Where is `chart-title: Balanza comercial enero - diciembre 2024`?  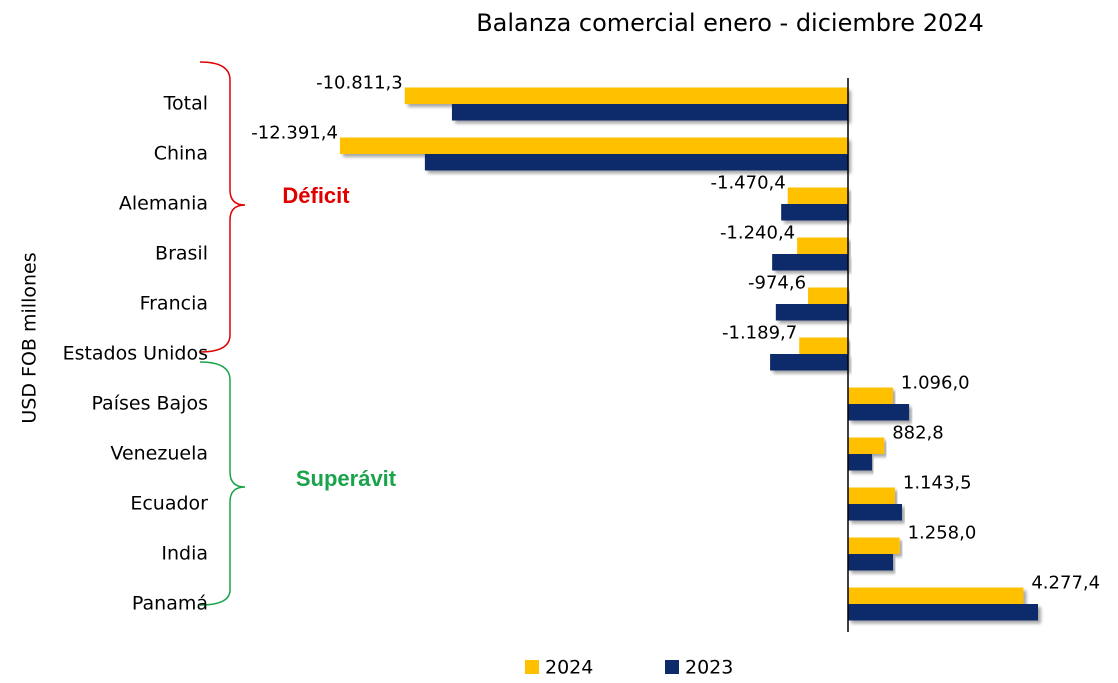 chart-title: Balanza comercial enero - diciembre 2024 is located at coordinates (730, 23).